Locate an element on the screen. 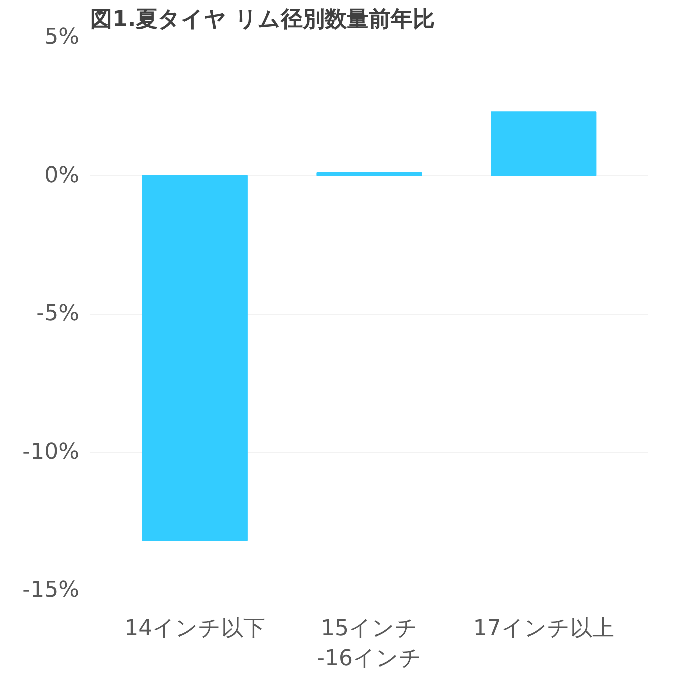 The image size is (678, 700). y-tick-label: -10% is located at coordinates (51, 452).